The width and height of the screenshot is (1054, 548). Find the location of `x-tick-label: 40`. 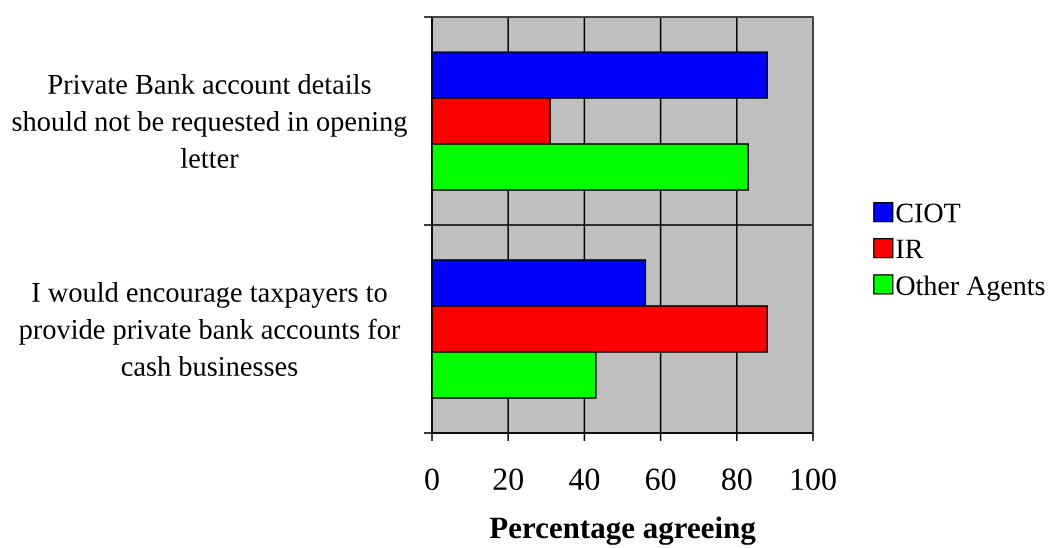

x-tick-label: 40 is located at coordinates (584, 479).